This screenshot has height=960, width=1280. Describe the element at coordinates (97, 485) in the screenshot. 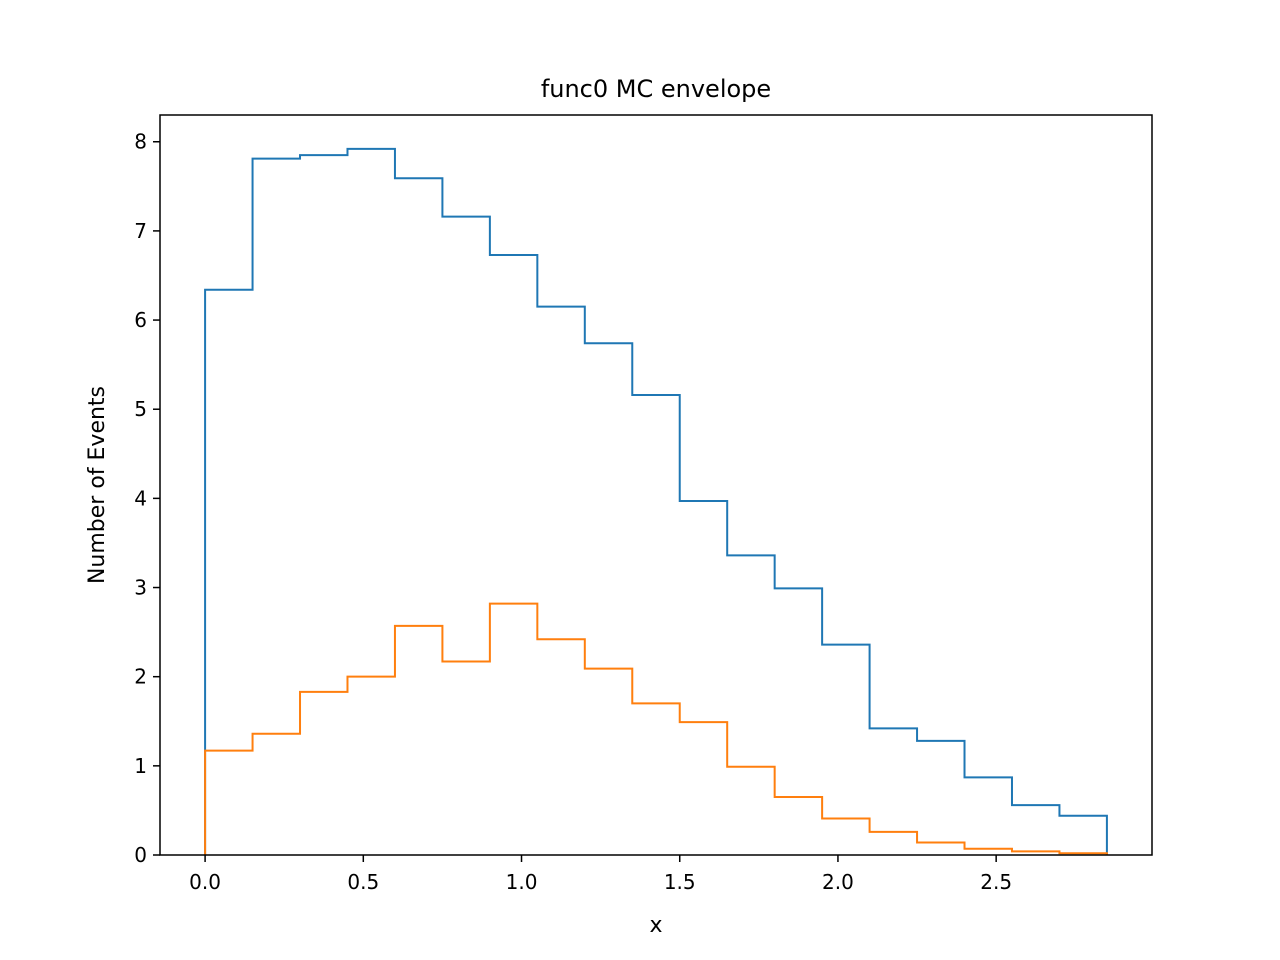

I see `y-axis-label: Number of Events` at that location.